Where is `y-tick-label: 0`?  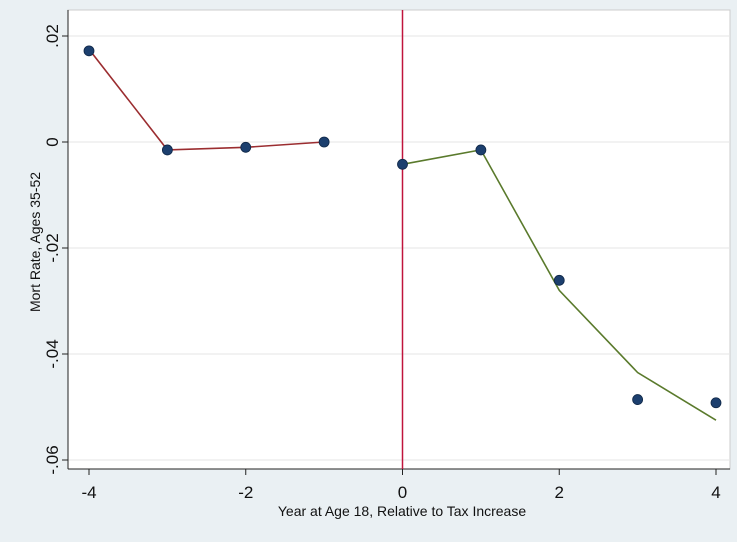
y-tick-label: 0 is located at coordinates (52, 141).